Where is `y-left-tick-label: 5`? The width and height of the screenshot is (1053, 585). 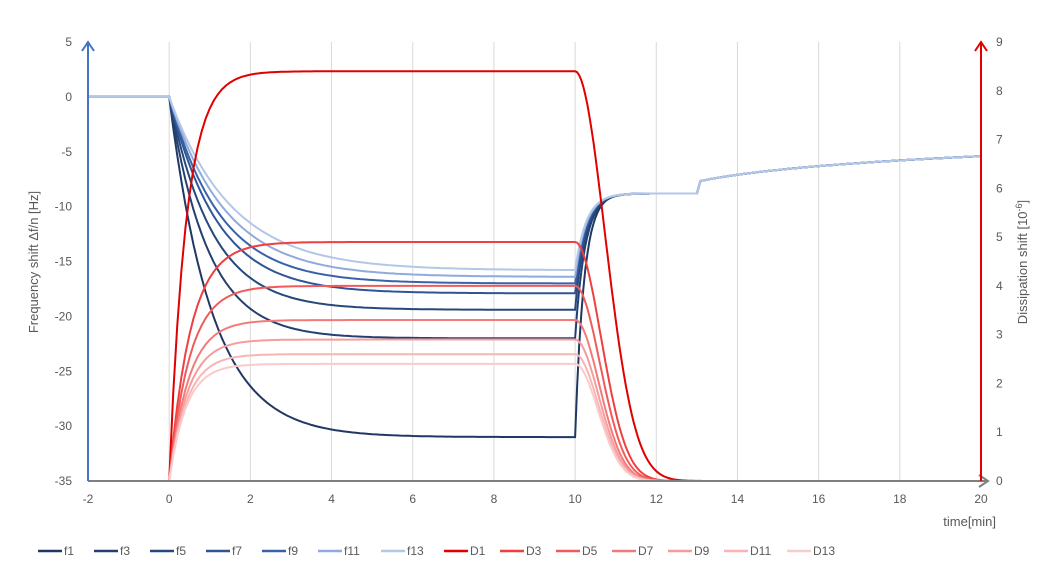
y-left-tick-label: 5 is located at coordinates (68, 42).